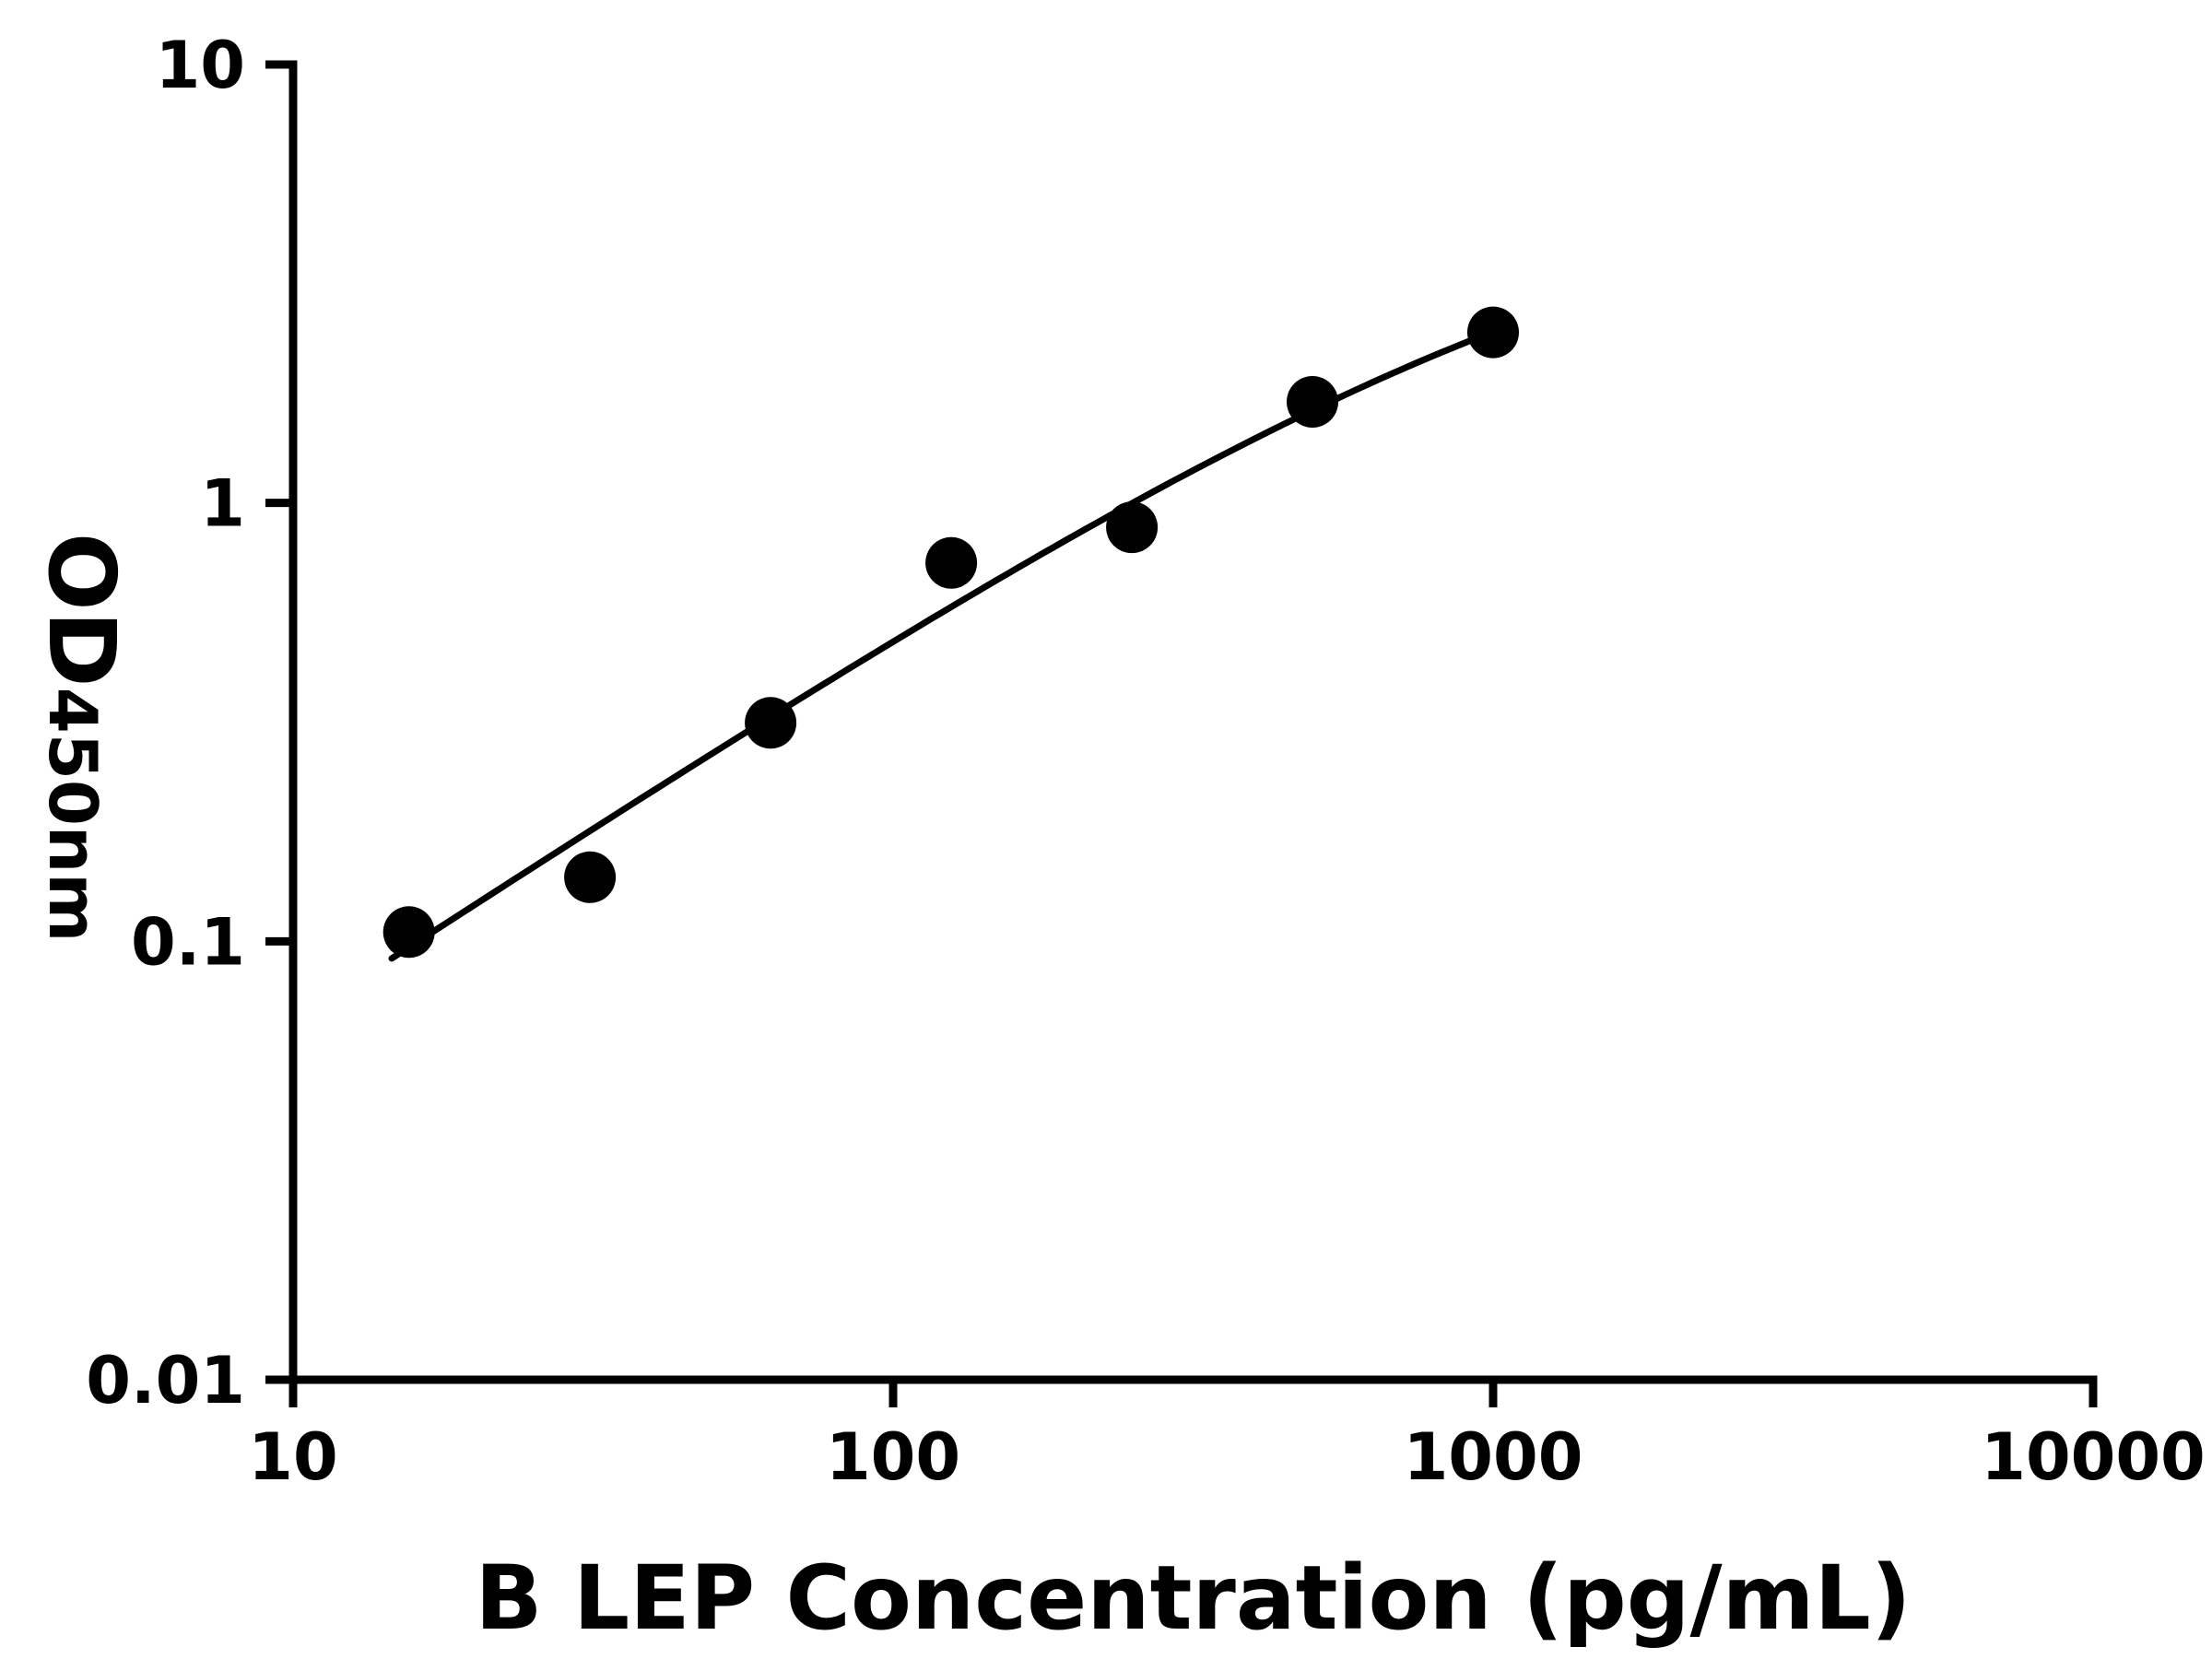 This screenshot has width=2212, height=1659. I want to click on x-tick-label: 10000, so click(2093, 1457).